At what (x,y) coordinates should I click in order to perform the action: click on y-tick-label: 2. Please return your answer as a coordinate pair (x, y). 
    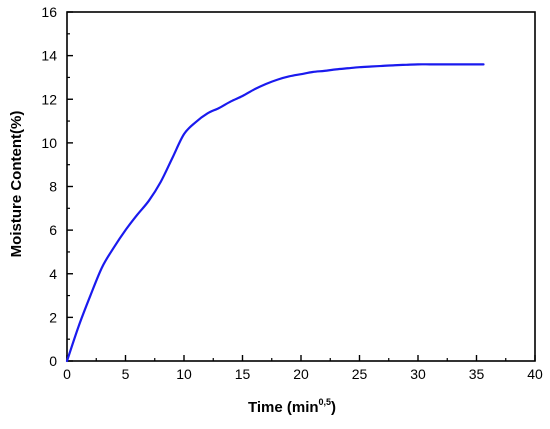
    Looking at the image, I should click on (53, 317).